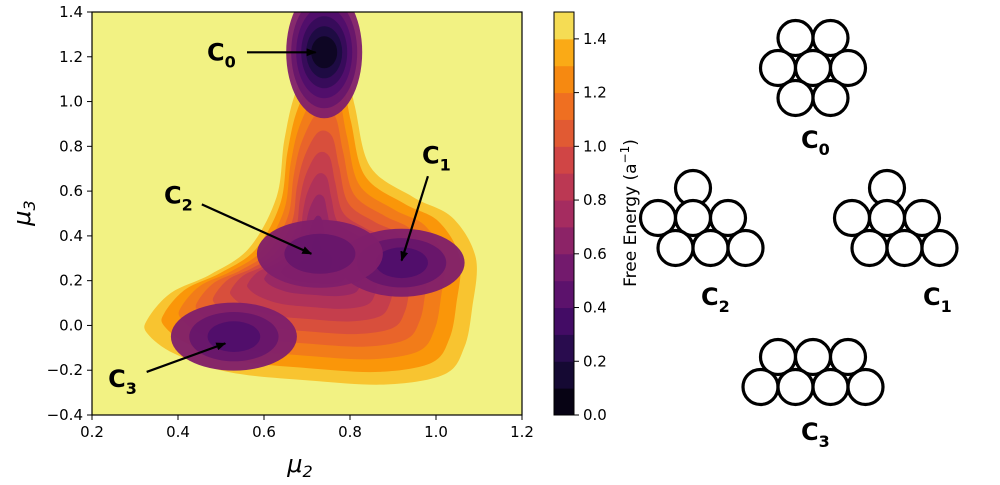 The width and height of the screenshot is (1000, 485). I want to click on colorbar-tick-label: 0.8, so click(595, 200).